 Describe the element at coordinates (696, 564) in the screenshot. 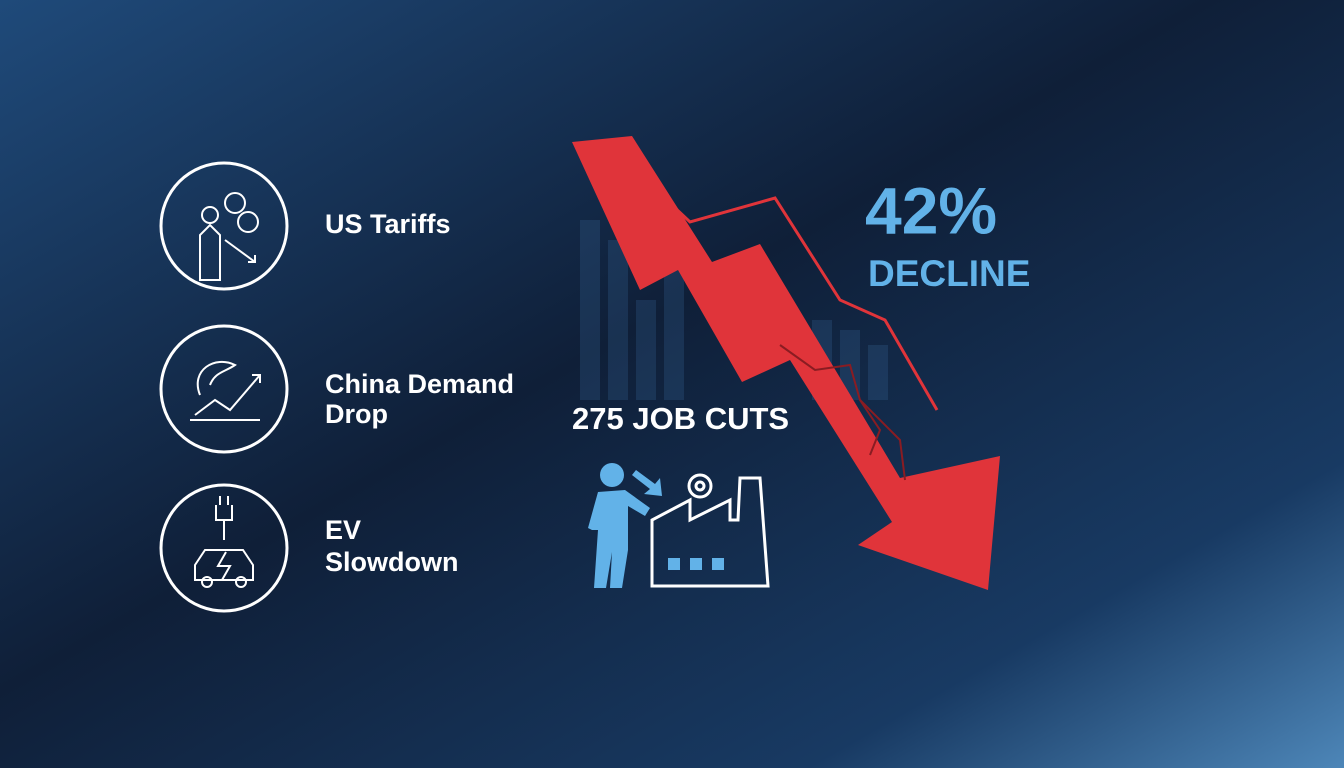

I see `factory-windows` at that location.